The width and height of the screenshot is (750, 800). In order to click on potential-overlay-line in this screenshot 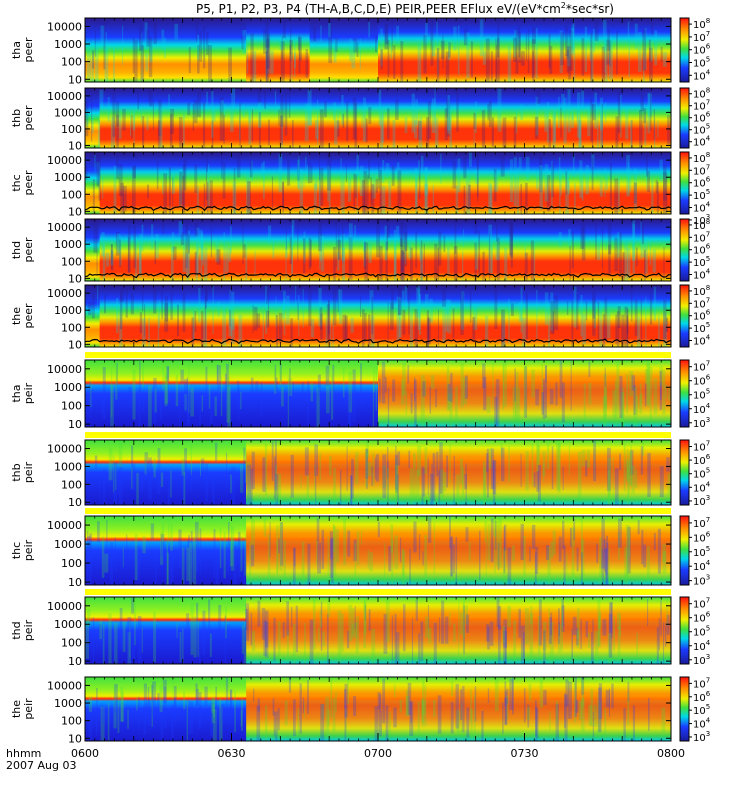, I will do `click(377, 275)`.